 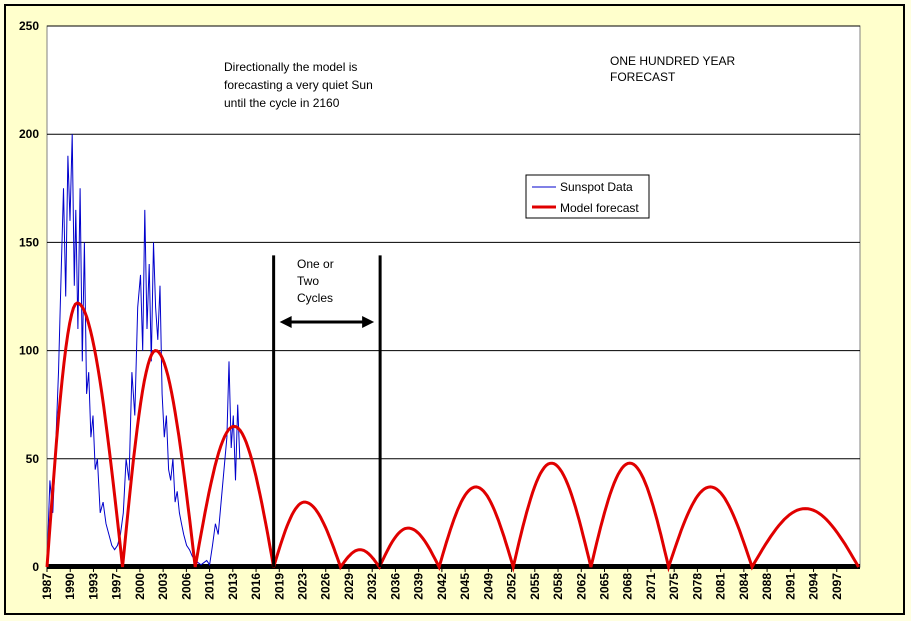 I want to click on y-tick-label: 150, so click(x=29, y=242).